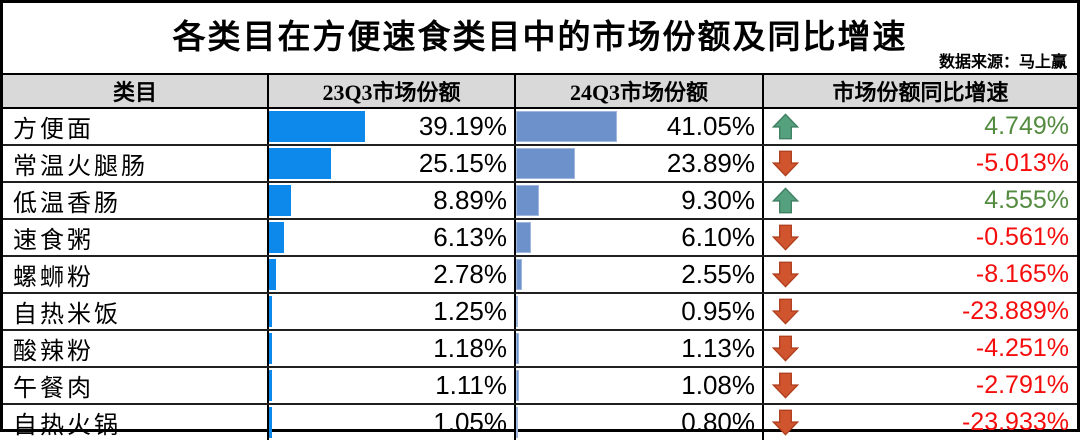 The width and height of the screenshot is (1080, 440). What do you see at coordinates (392, 311) in the screenshot?
I see `q23-share-cell: 1.25%` at bounding box center [392, 311].